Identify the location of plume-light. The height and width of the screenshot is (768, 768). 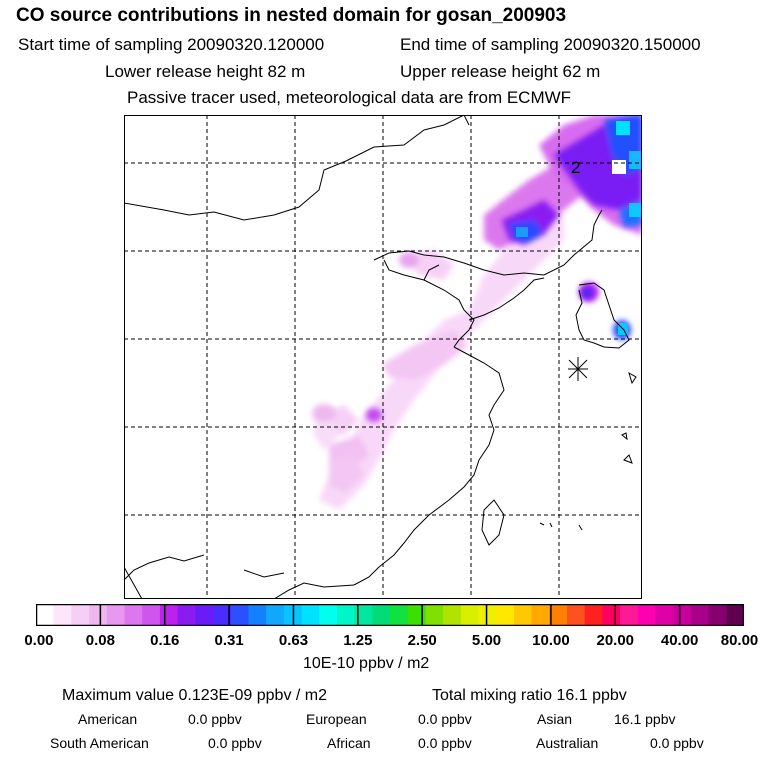
(438, 360).